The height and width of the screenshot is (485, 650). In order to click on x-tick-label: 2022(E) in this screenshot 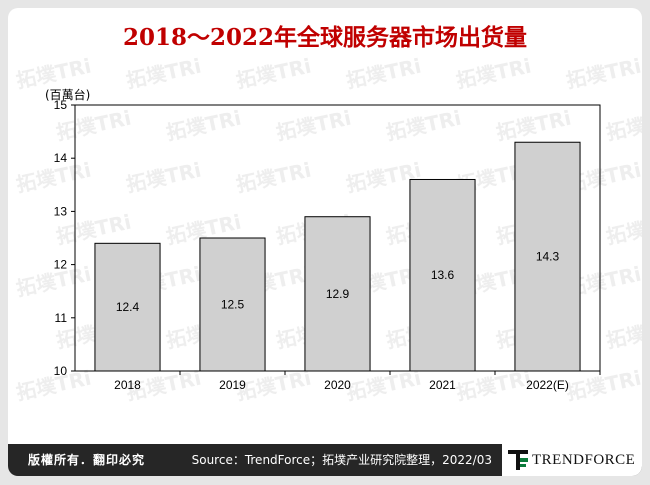, I will do `click(547, 385)`.